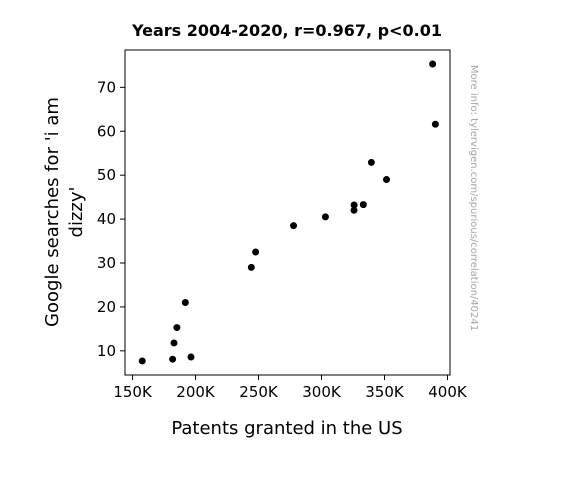  What do you see at coordinates (259, 392) in the screenshot?
I see `x-tick-label: 250K` at bounding box center [259, 392].